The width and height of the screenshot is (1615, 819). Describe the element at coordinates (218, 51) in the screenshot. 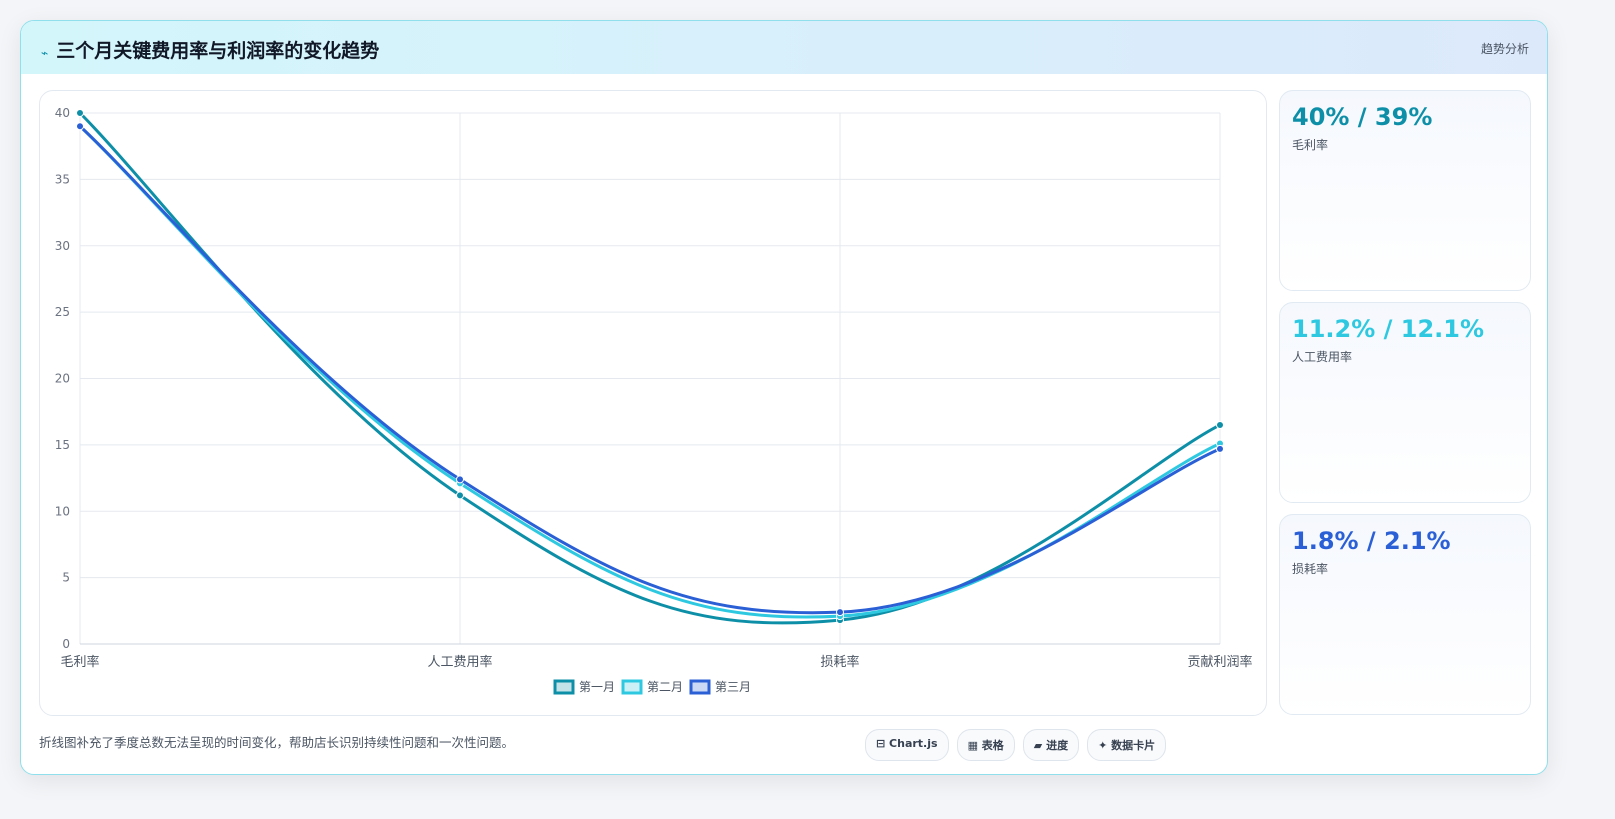

I see `title-text: 三个月关键费用率与利润率的变化趋势` at that location.